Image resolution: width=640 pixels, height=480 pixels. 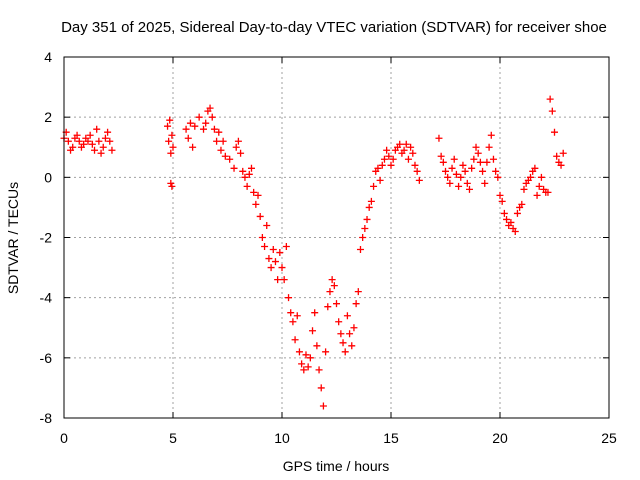 I want to click on y-tick-label: -6, so click(x=46, y=358).